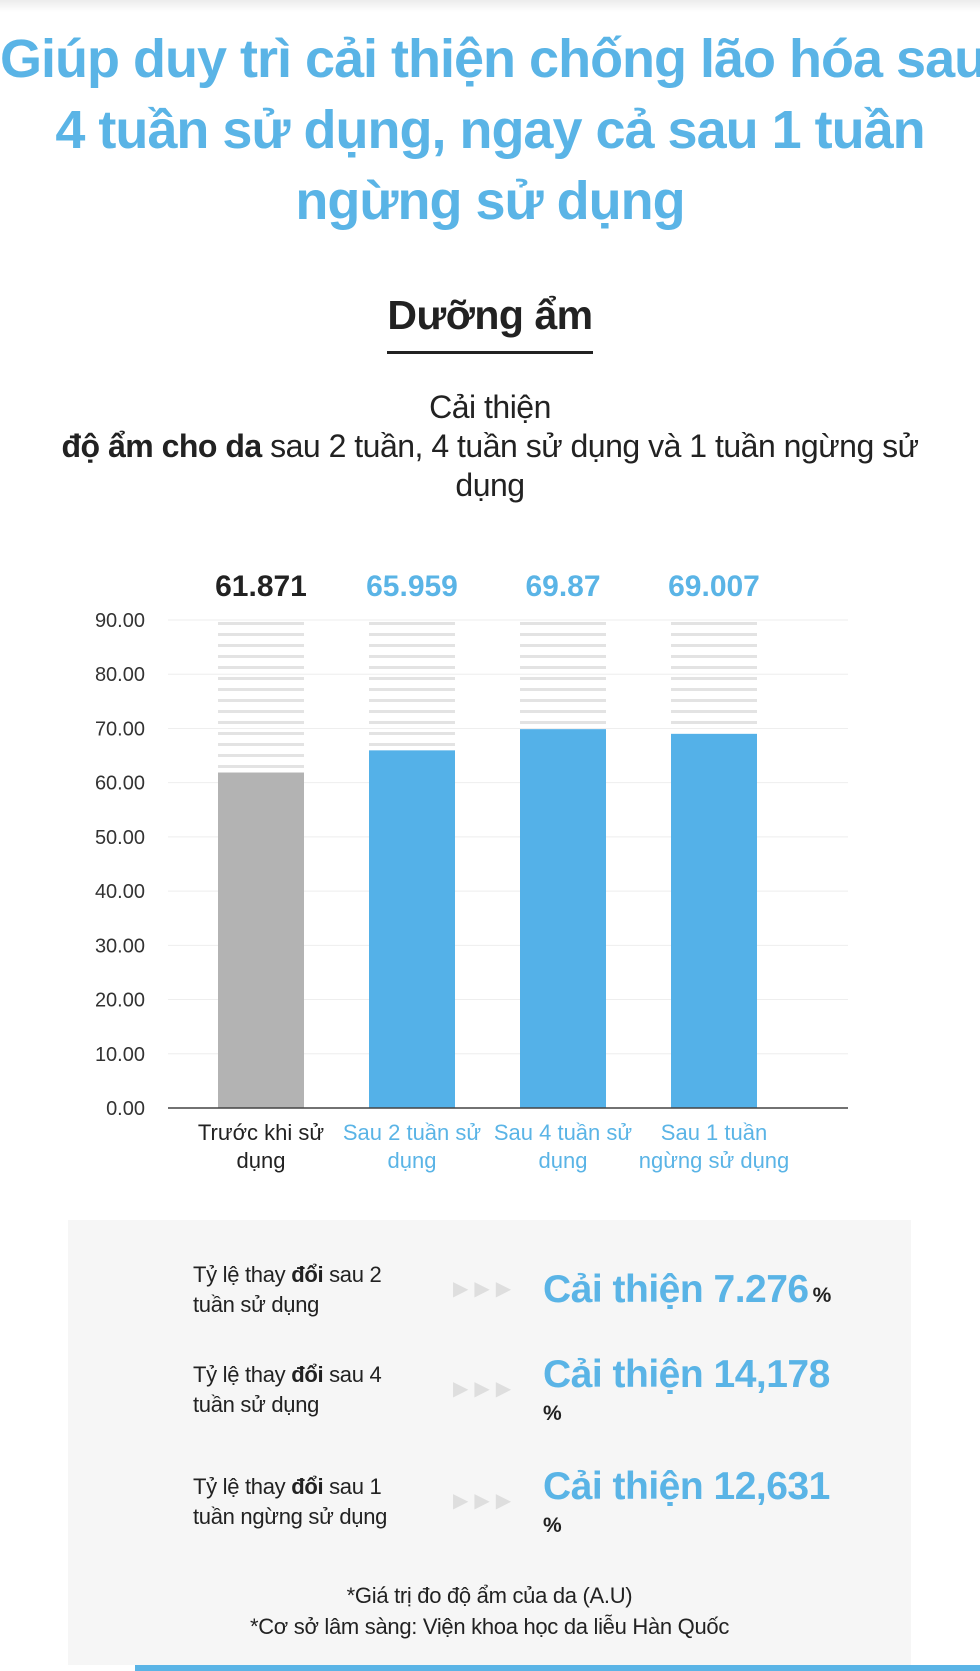 Image resolution: width=980 pixels, height=1671 pixels. I want to click on headline-line: Giúp duy trì cải thiện chống lão hóa sau, so click(490, 59).